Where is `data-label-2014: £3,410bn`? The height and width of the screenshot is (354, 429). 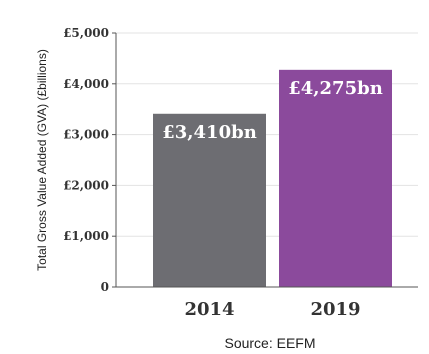 data-label-2014: £3,410bn is located at coordinates (209, 132).